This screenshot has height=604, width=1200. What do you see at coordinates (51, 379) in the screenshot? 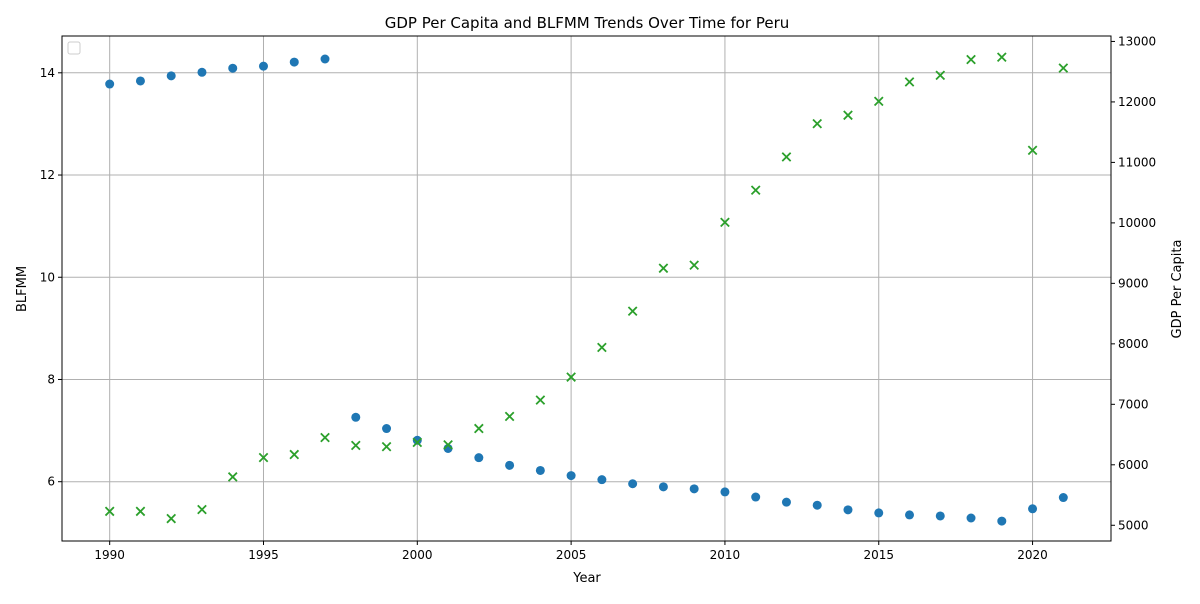
I see `left-y-tick-label: 8` at bounding box center [51, 379].